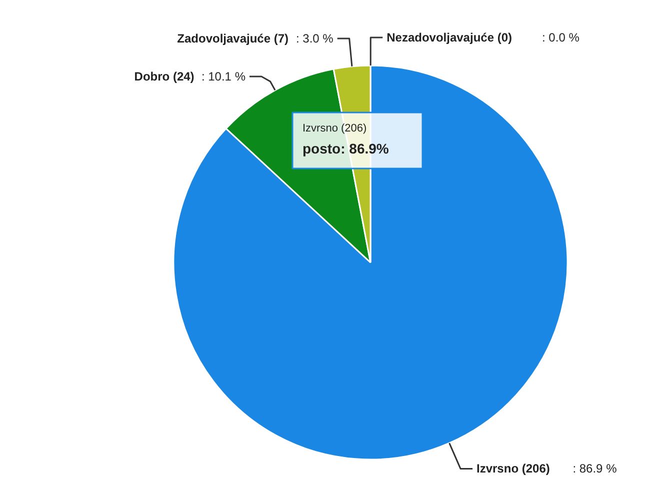 This screenshot has width=658, height=497. What do you see at coordinates (233, 39) in the screenshot?
I see `slice-label: Zadovoljavajuće (7)` at bounding box center [233, 39].